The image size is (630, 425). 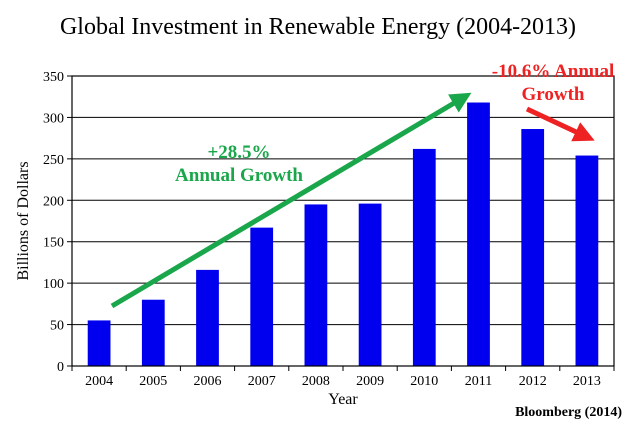 I want to click on x-tick-label: 2013, so click(x=587, y=381).